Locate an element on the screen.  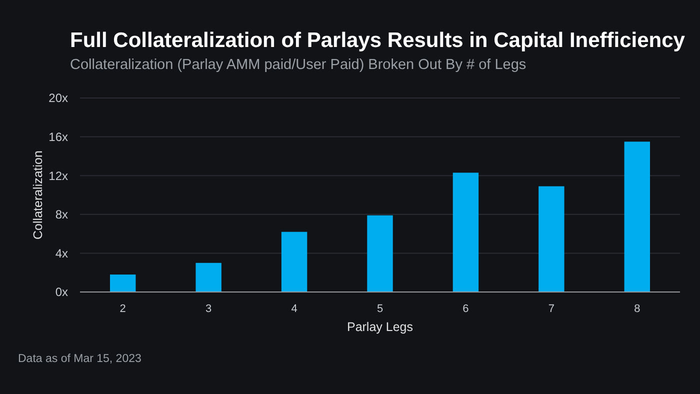
y-tick-label: 20x is located at coordinates (58, 98).